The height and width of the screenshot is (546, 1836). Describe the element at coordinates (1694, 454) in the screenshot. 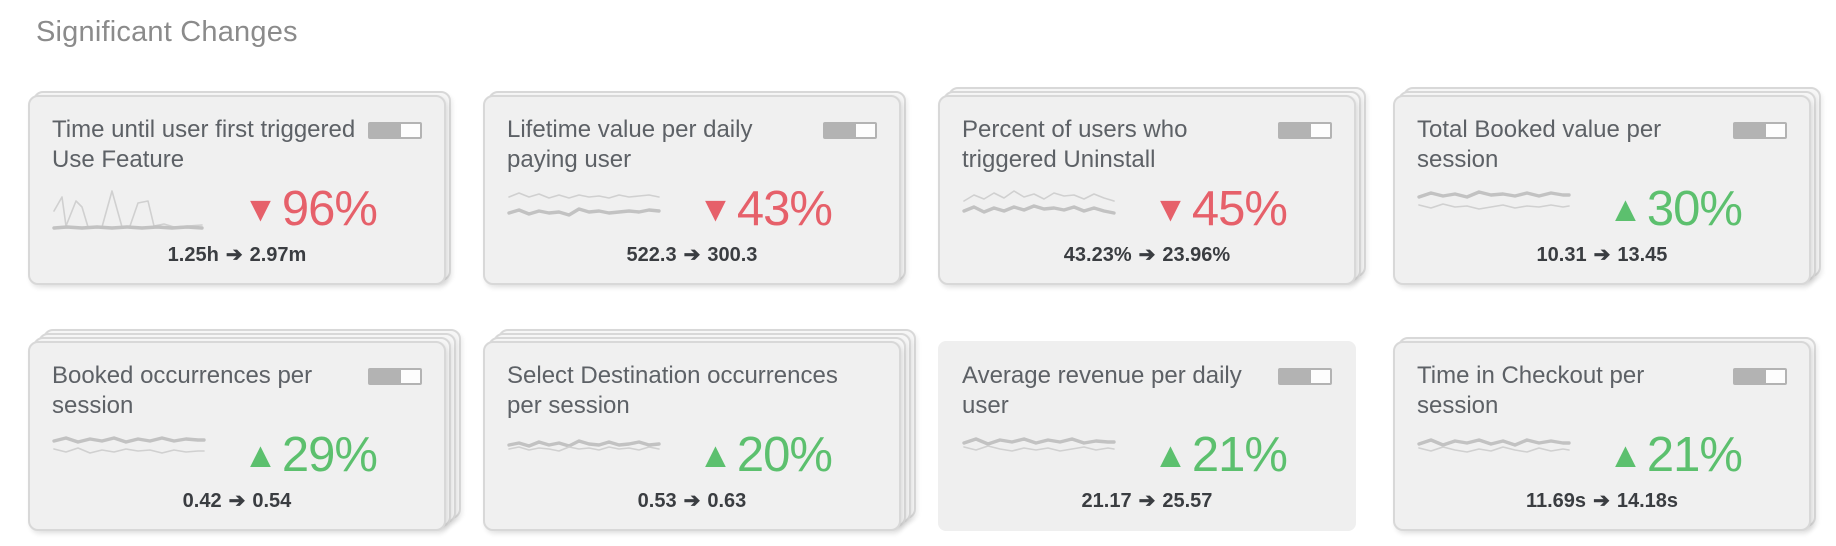

I see `percent-value: 21%` at that location.